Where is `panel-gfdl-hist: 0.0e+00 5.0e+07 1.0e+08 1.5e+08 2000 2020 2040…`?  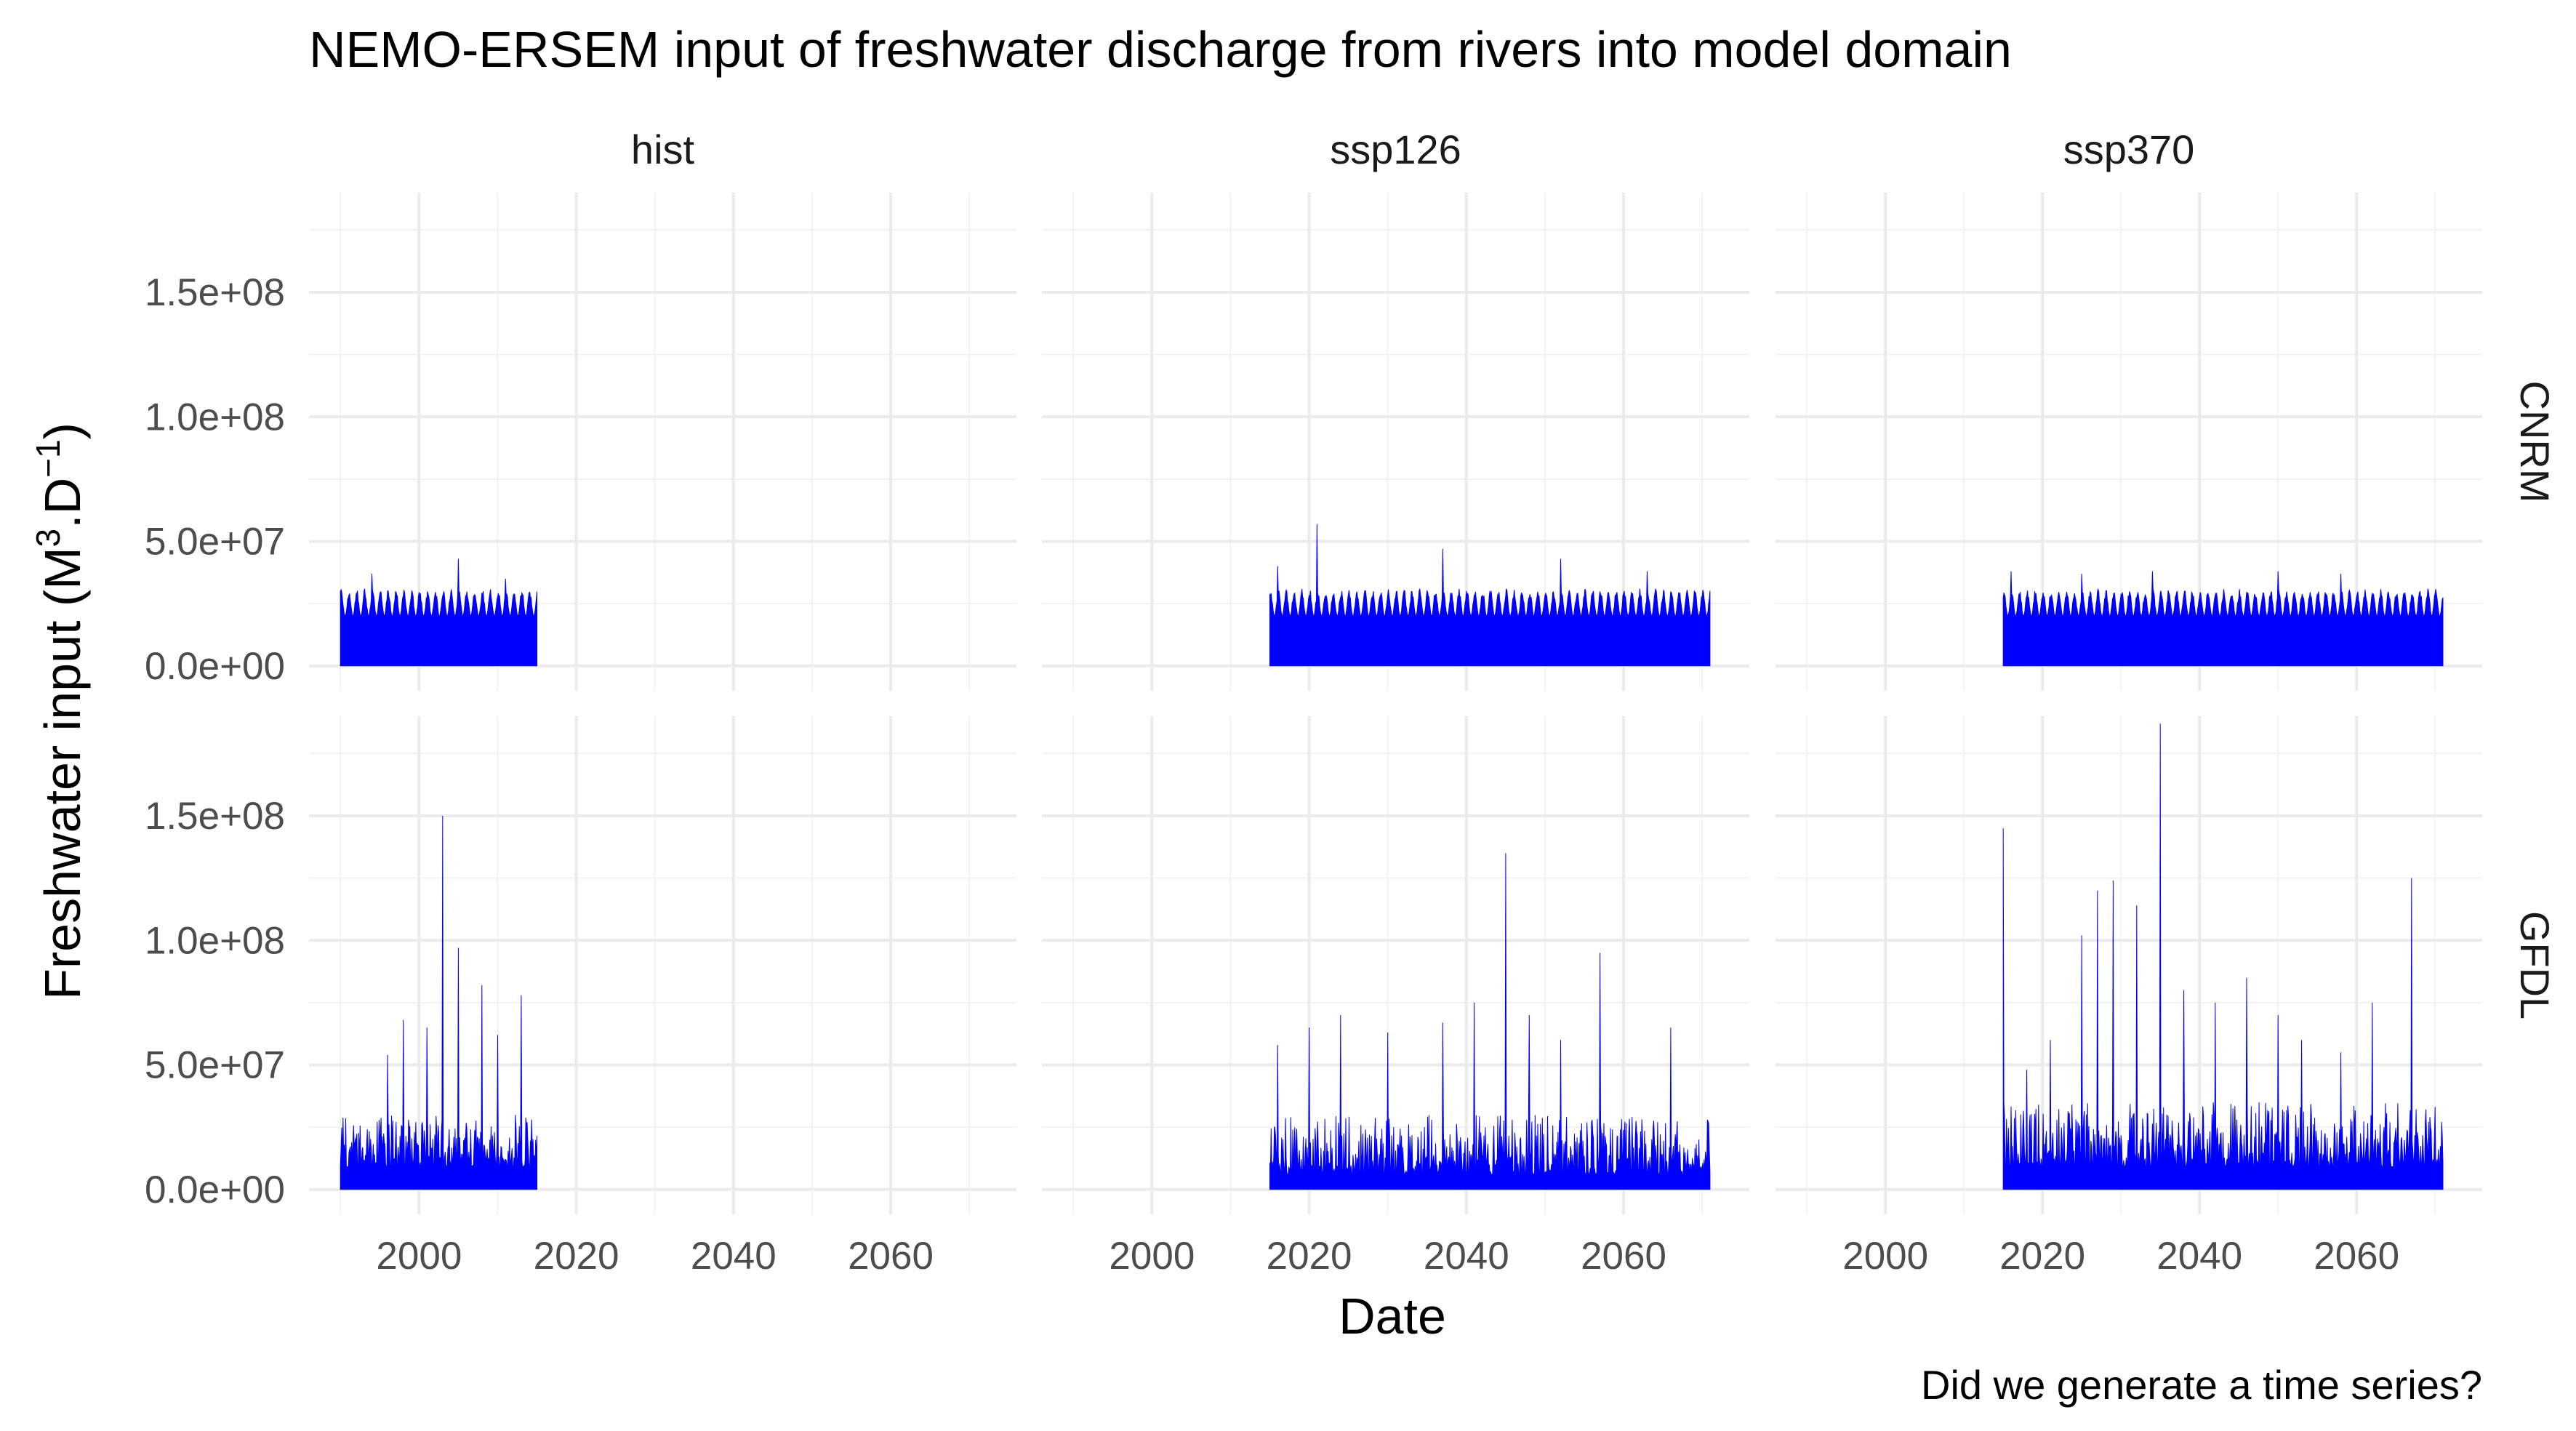 panel-gfdl-hist: 0.0e+00 5.0e+07 1.0e+08 1.5e+08 2000 2020 2040… is located at coordinates (580, 997).